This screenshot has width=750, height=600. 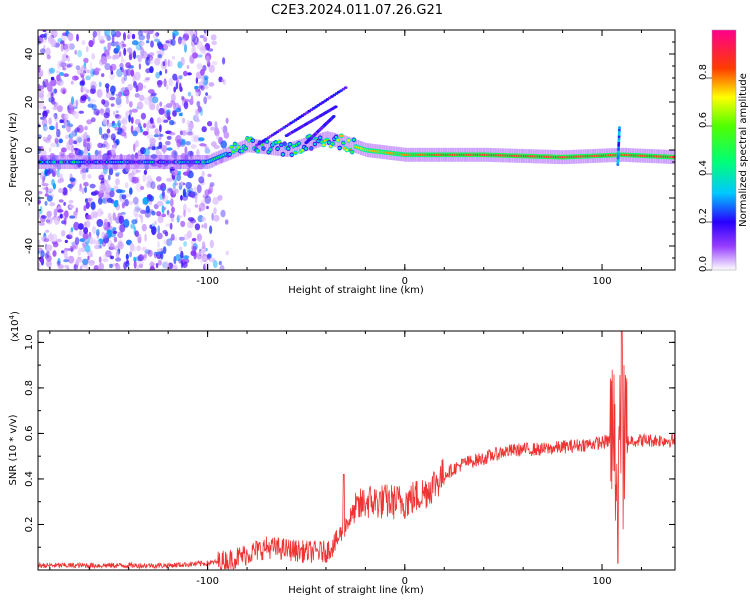 What do you see at coordinates (703, 216) in the screenshot?
I see `colorbar-tick-label: 0.2` at bounding box center [703, 216].